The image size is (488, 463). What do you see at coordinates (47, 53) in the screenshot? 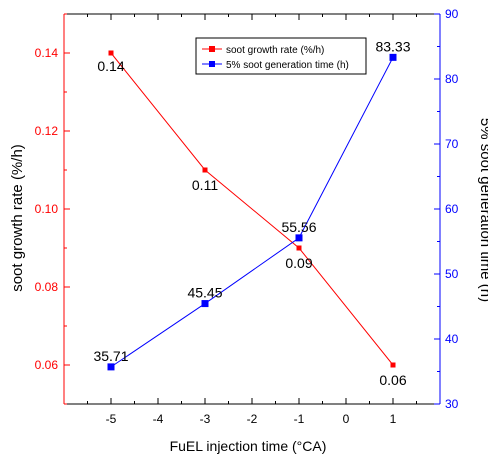
I see `left-y-tick-label: 0.14` at bounding box center [47, 53].